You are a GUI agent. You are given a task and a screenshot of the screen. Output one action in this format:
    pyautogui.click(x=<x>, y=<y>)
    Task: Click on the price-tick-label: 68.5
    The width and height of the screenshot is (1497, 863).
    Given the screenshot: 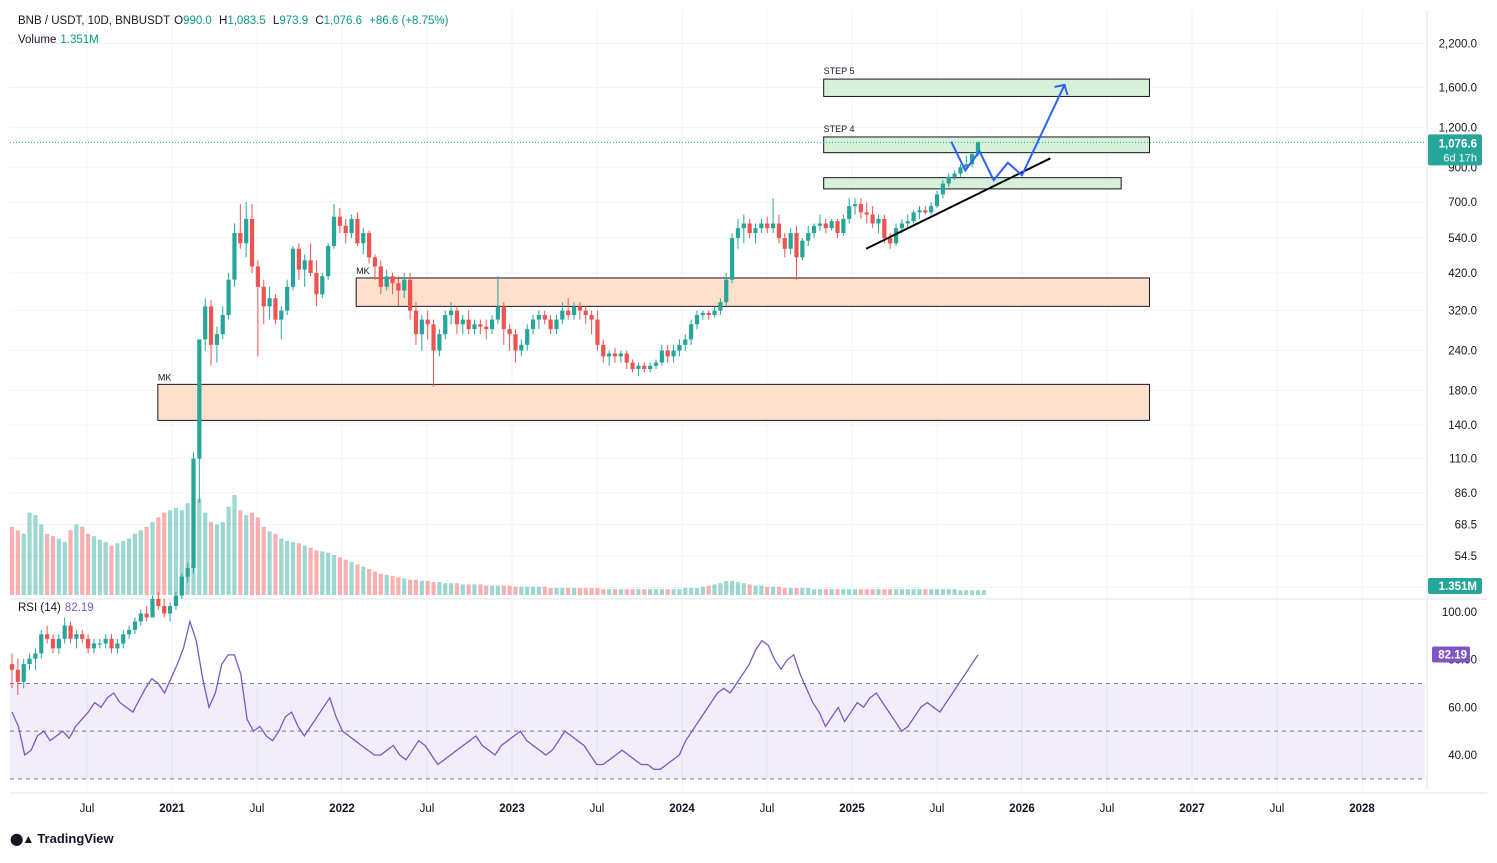 What is the action you would take?
    pyautogui.click(x=1466, y=525)
    